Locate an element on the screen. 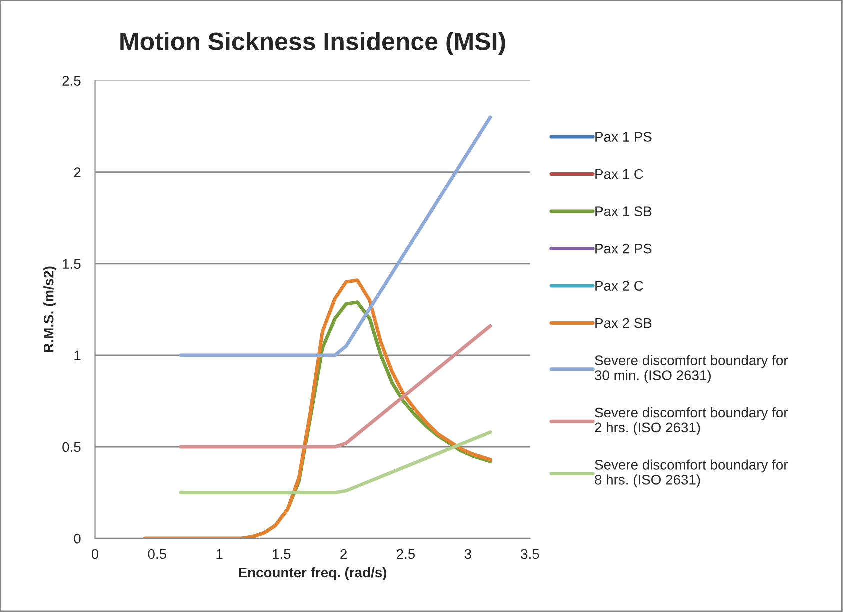 This screenshot has height=612, width=843. x-tick-label: 3 is located at coordinates (468, 554).